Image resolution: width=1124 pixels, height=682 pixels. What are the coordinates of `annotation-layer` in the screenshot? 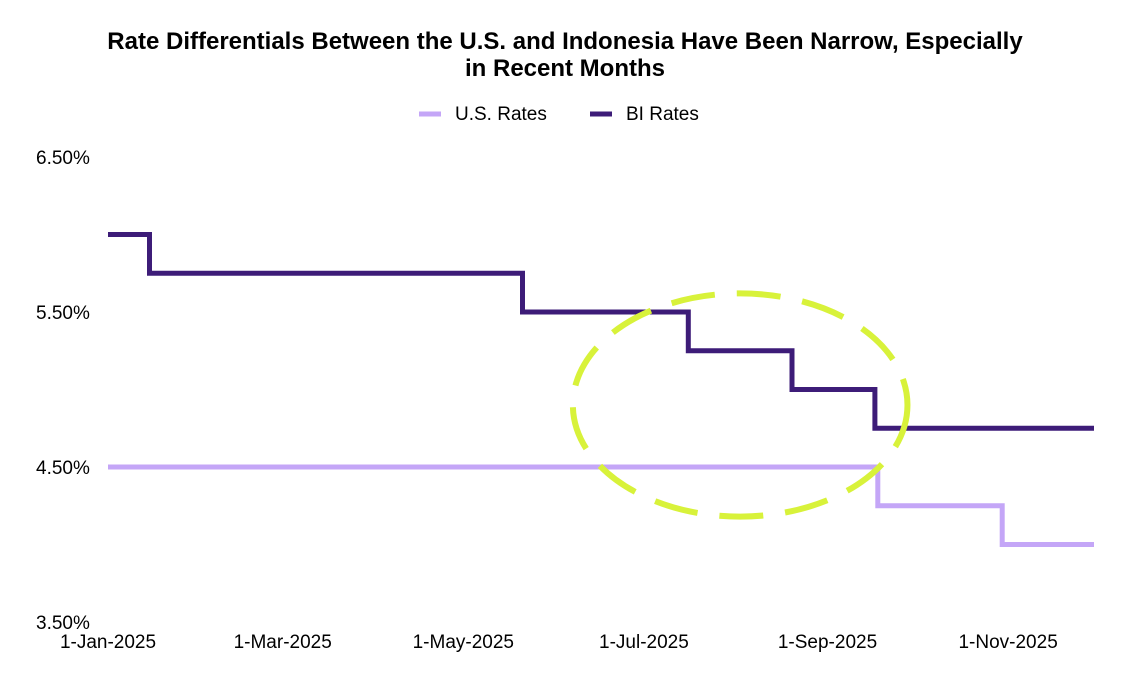 It's located at (740, 405).